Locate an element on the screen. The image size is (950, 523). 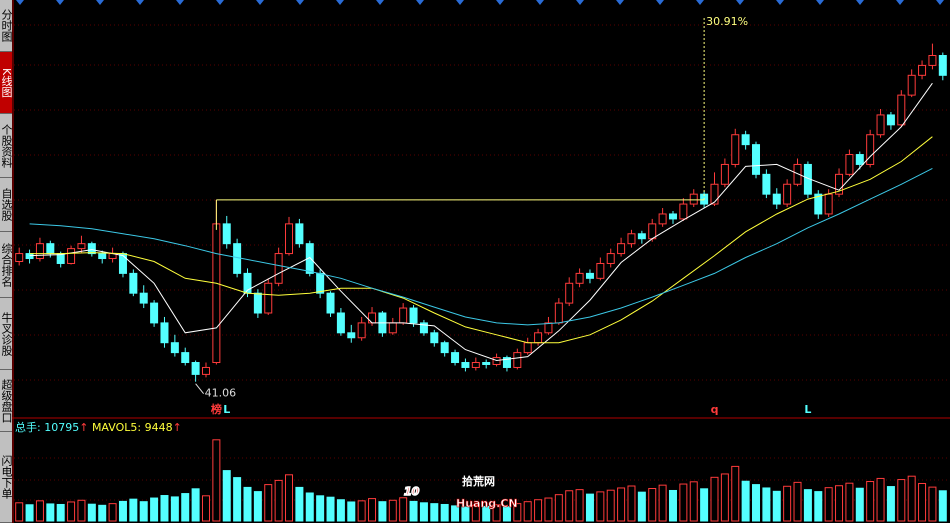
sidebar-tab: K线图 is located at coordinates (6, 83).